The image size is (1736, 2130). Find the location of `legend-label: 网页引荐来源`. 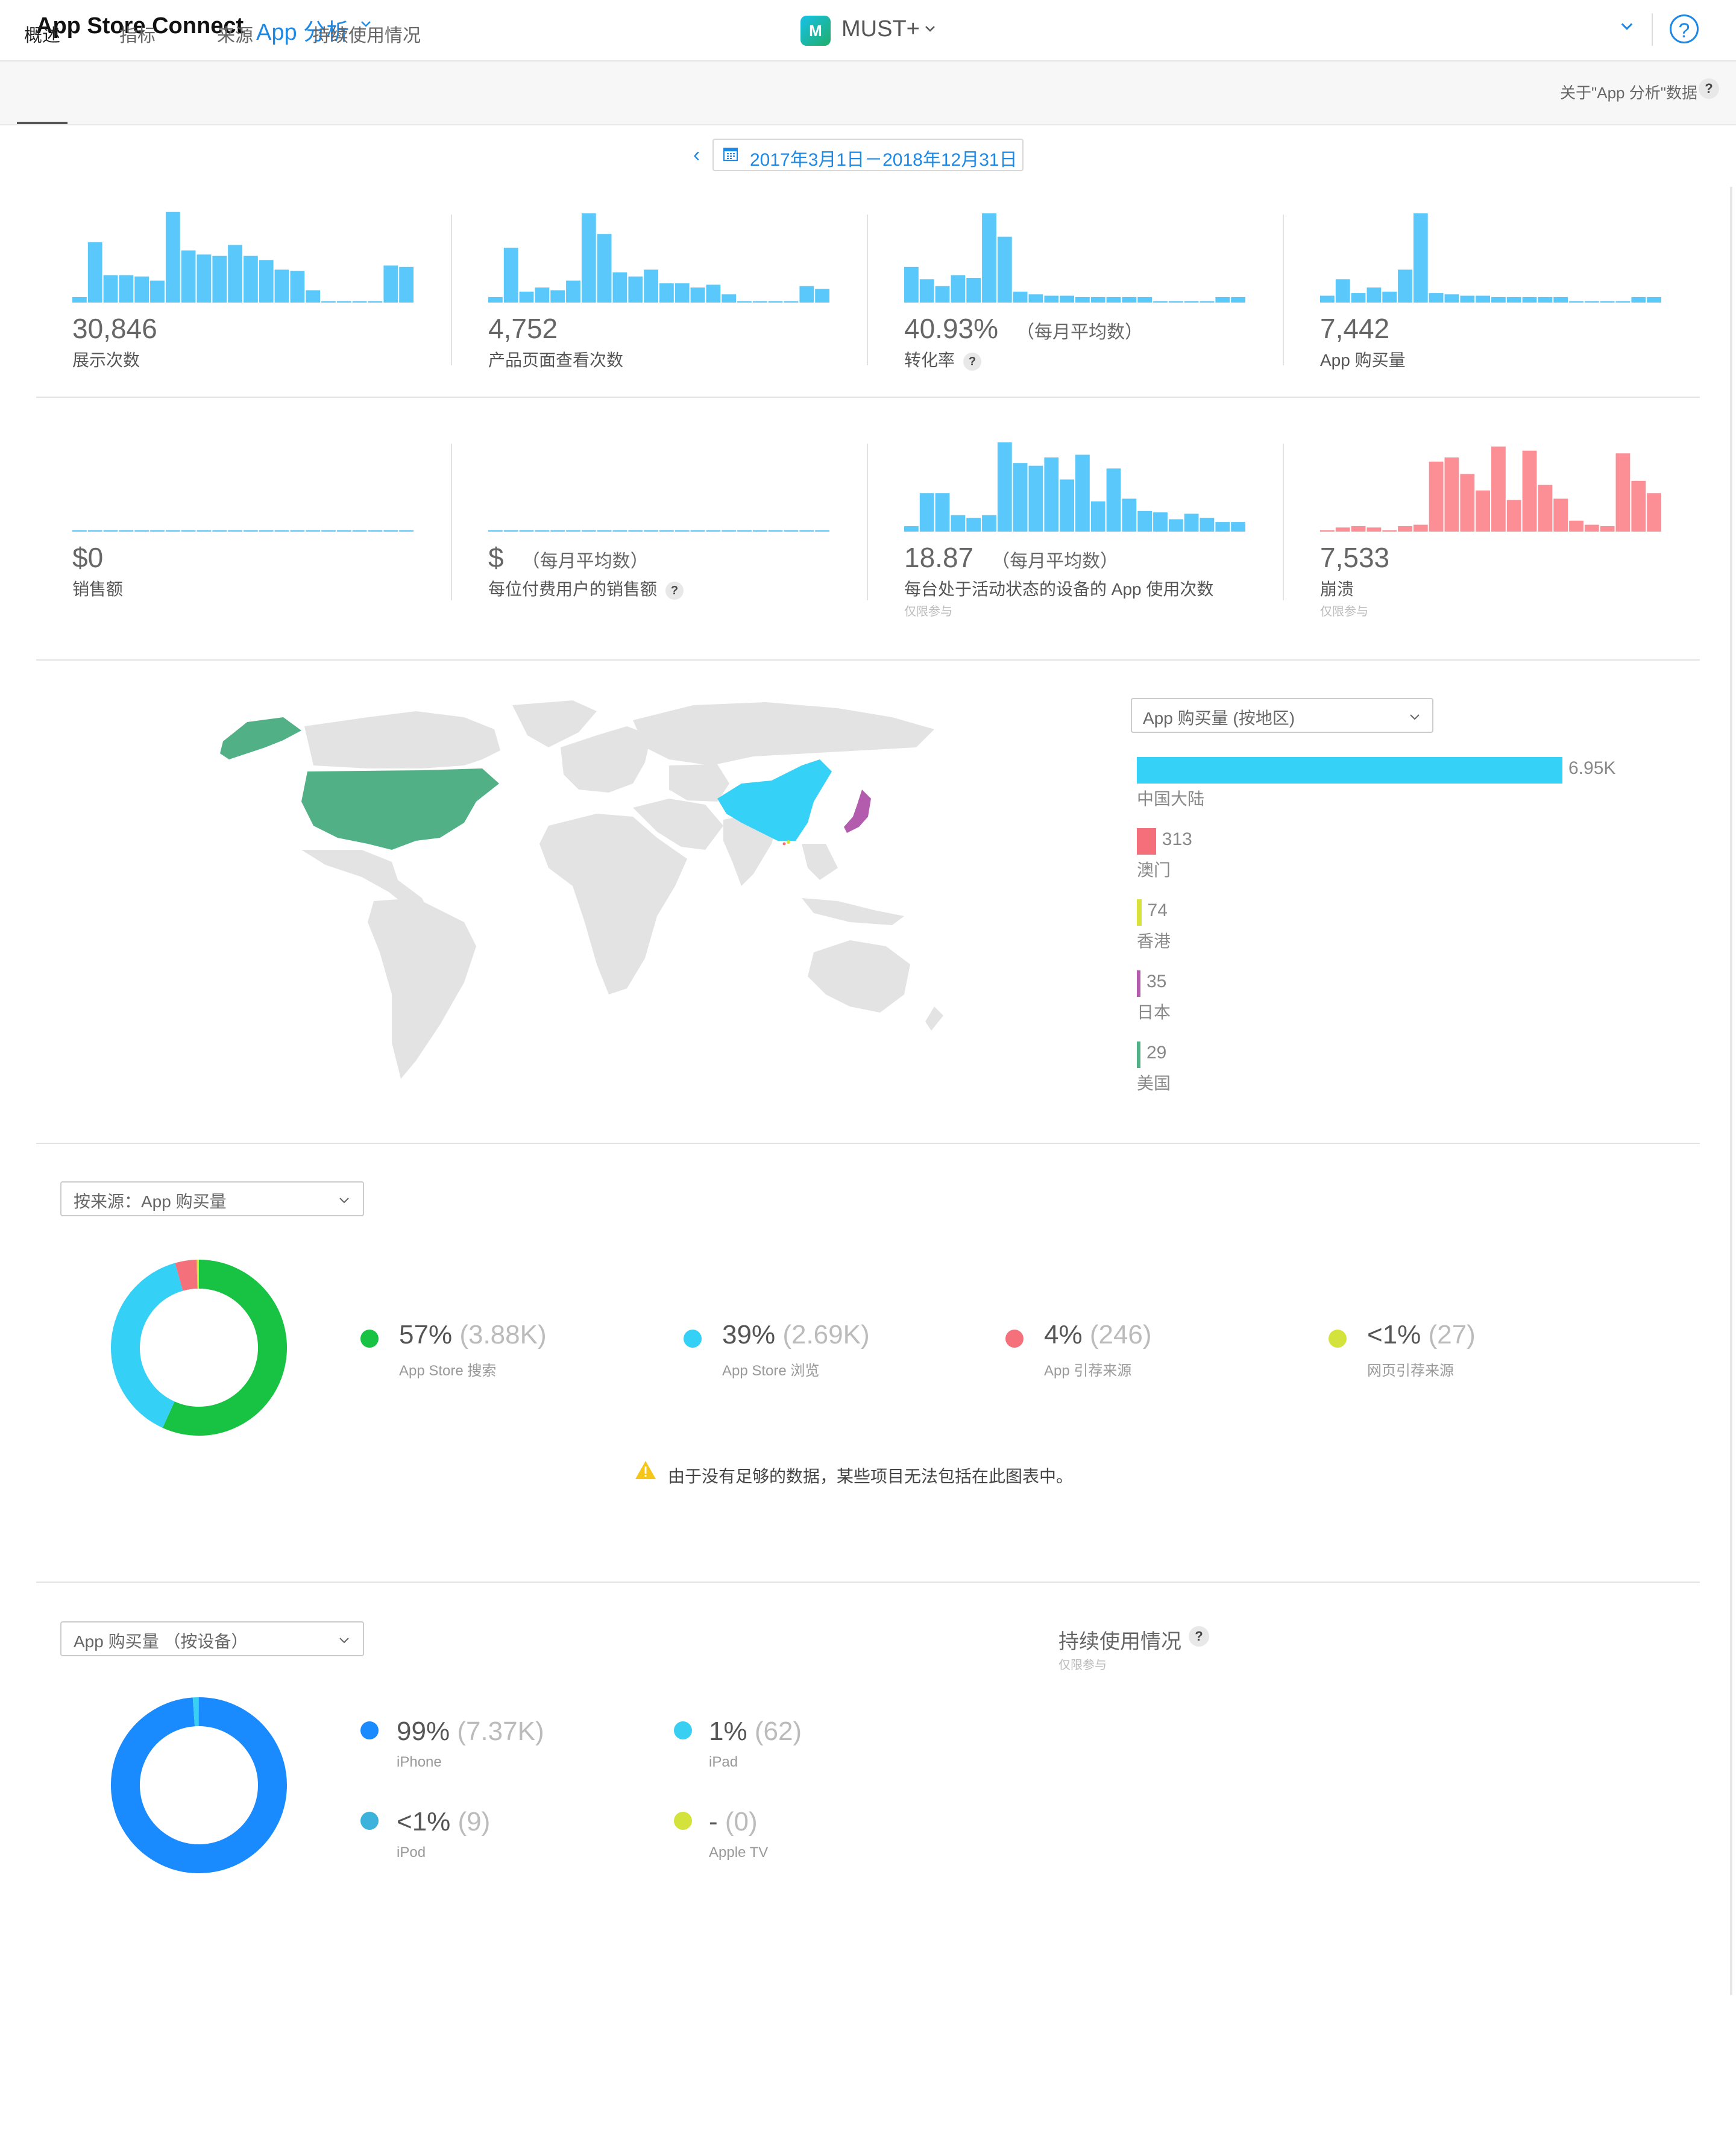

legend-label: 网页引荐来源 is located at coordinates (1410, 1371).